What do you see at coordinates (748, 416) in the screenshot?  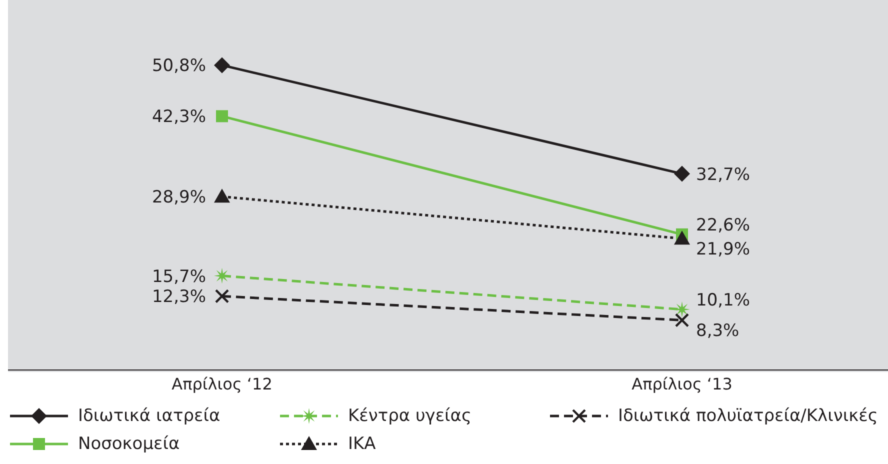 I see `legend-label: Ιδιωτικά πολυϊατρεία/Κλινικές` at bounding box center [748, 416].